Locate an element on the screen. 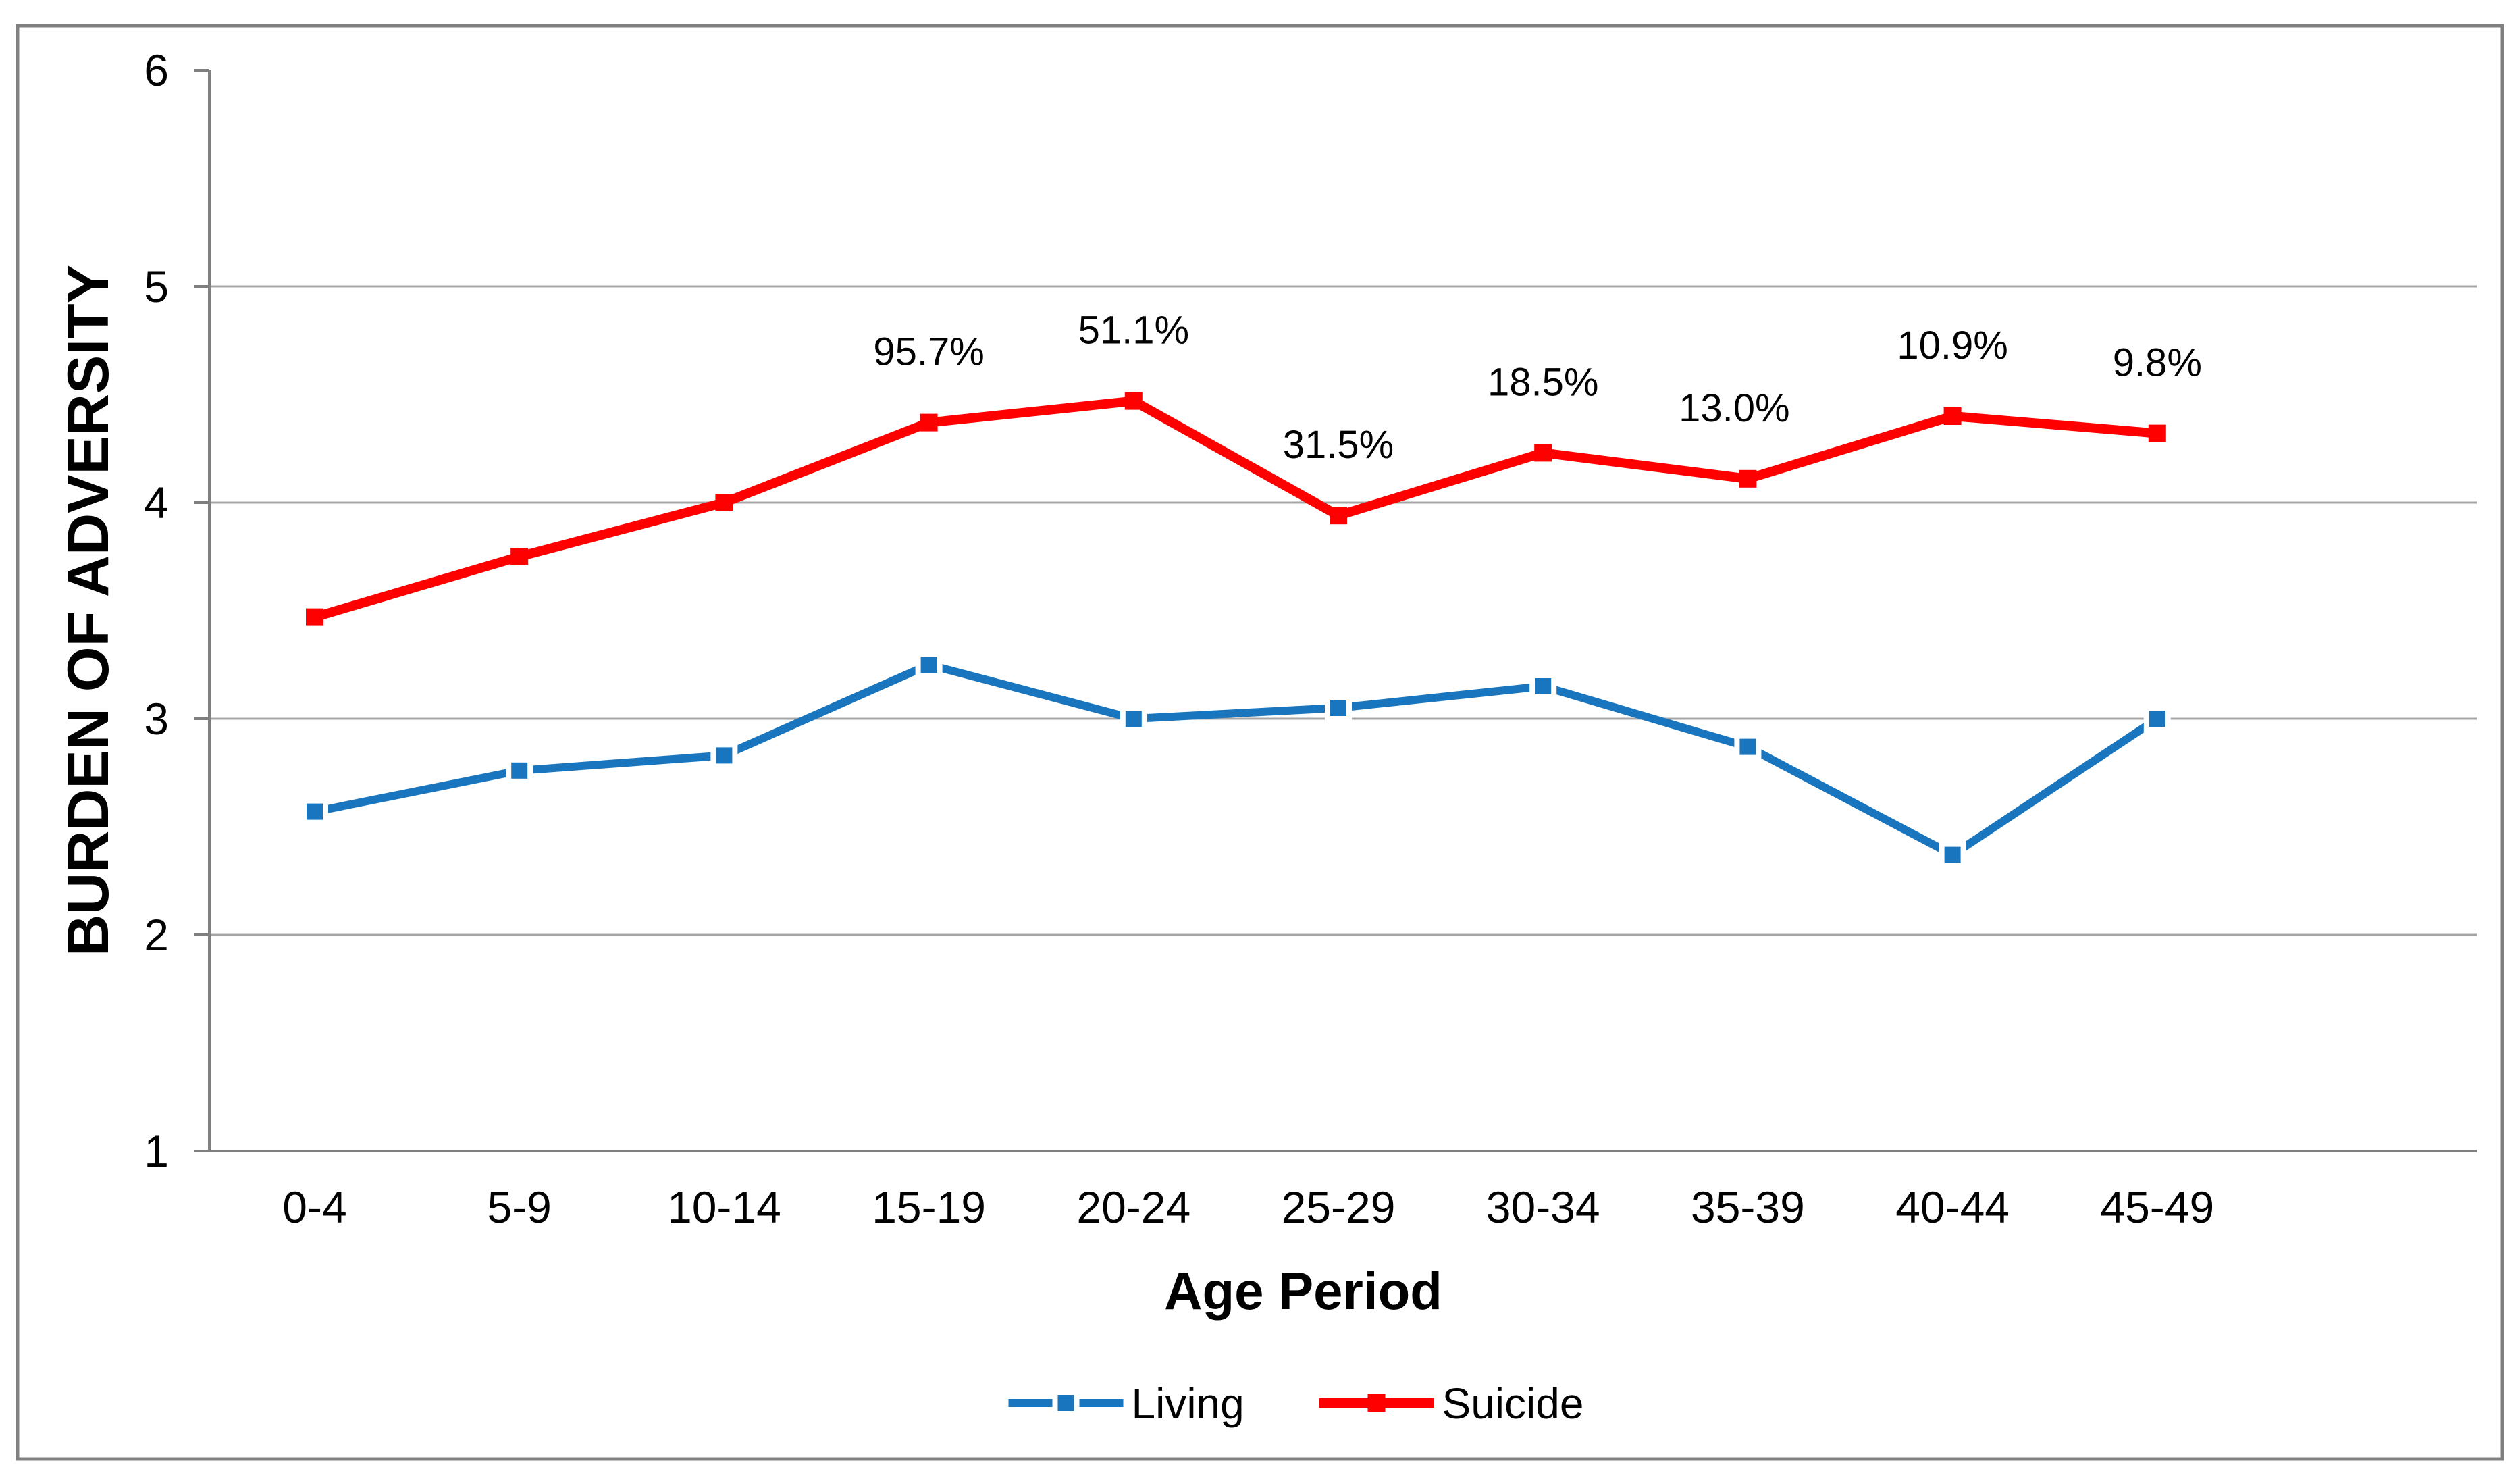 The image size is (2520, 1484). y-tick-label-5: 5 is located at coordinates (156, 286).